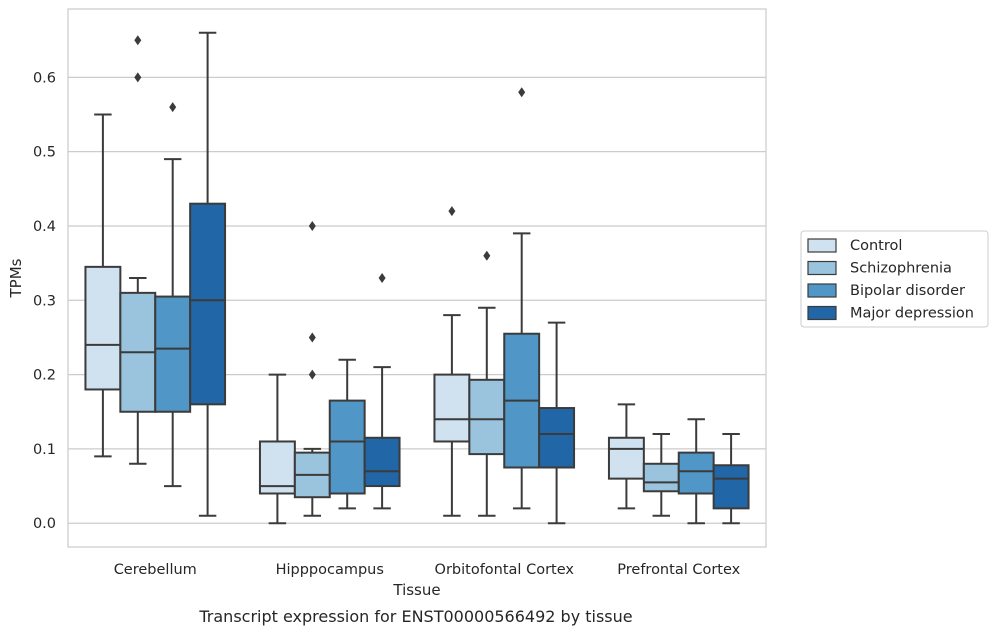 Image resolution: width=997 pixels, height=634 pixels. I want to click on y-tick-label: 0.3, so click(44, 301).